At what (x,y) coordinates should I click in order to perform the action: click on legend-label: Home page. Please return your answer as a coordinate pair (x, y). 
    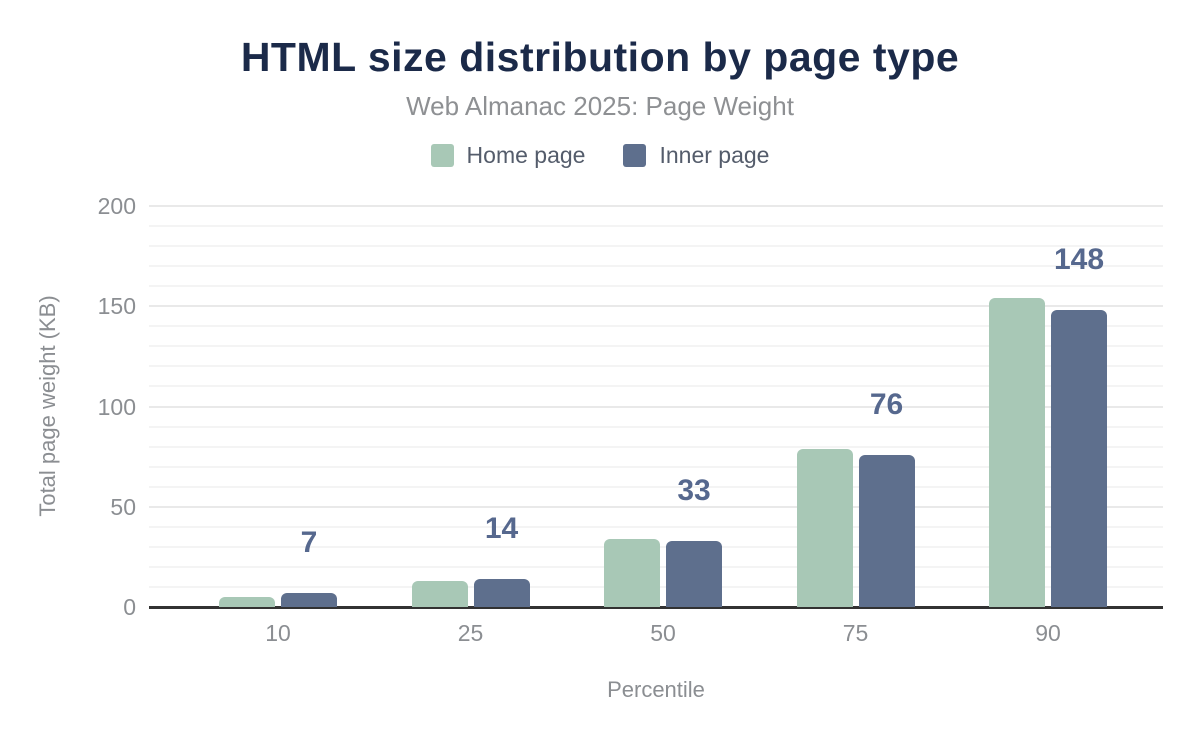
    Looking at the image, I should click on (526, 155).